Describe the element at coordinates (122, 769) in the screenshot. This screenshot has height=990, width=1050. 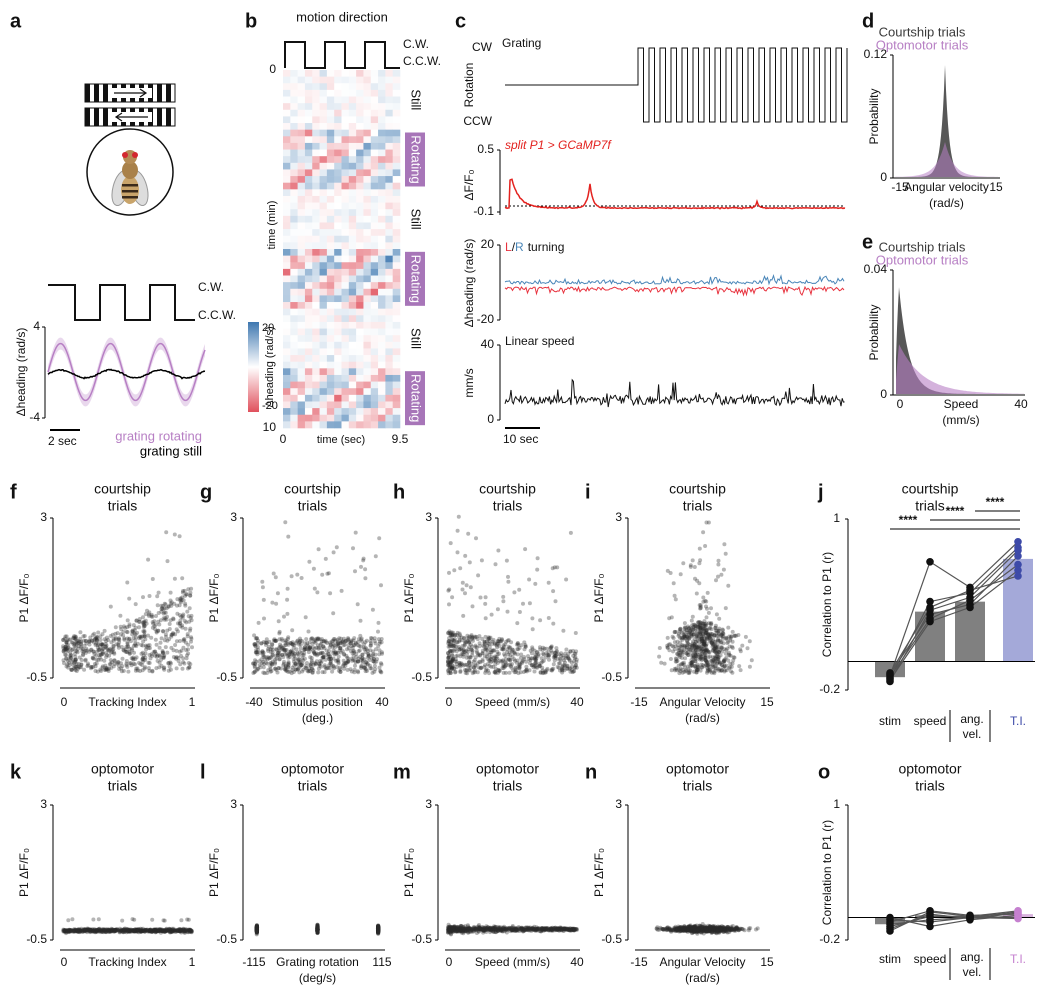
I see `chart-title: optomotor` at that location.